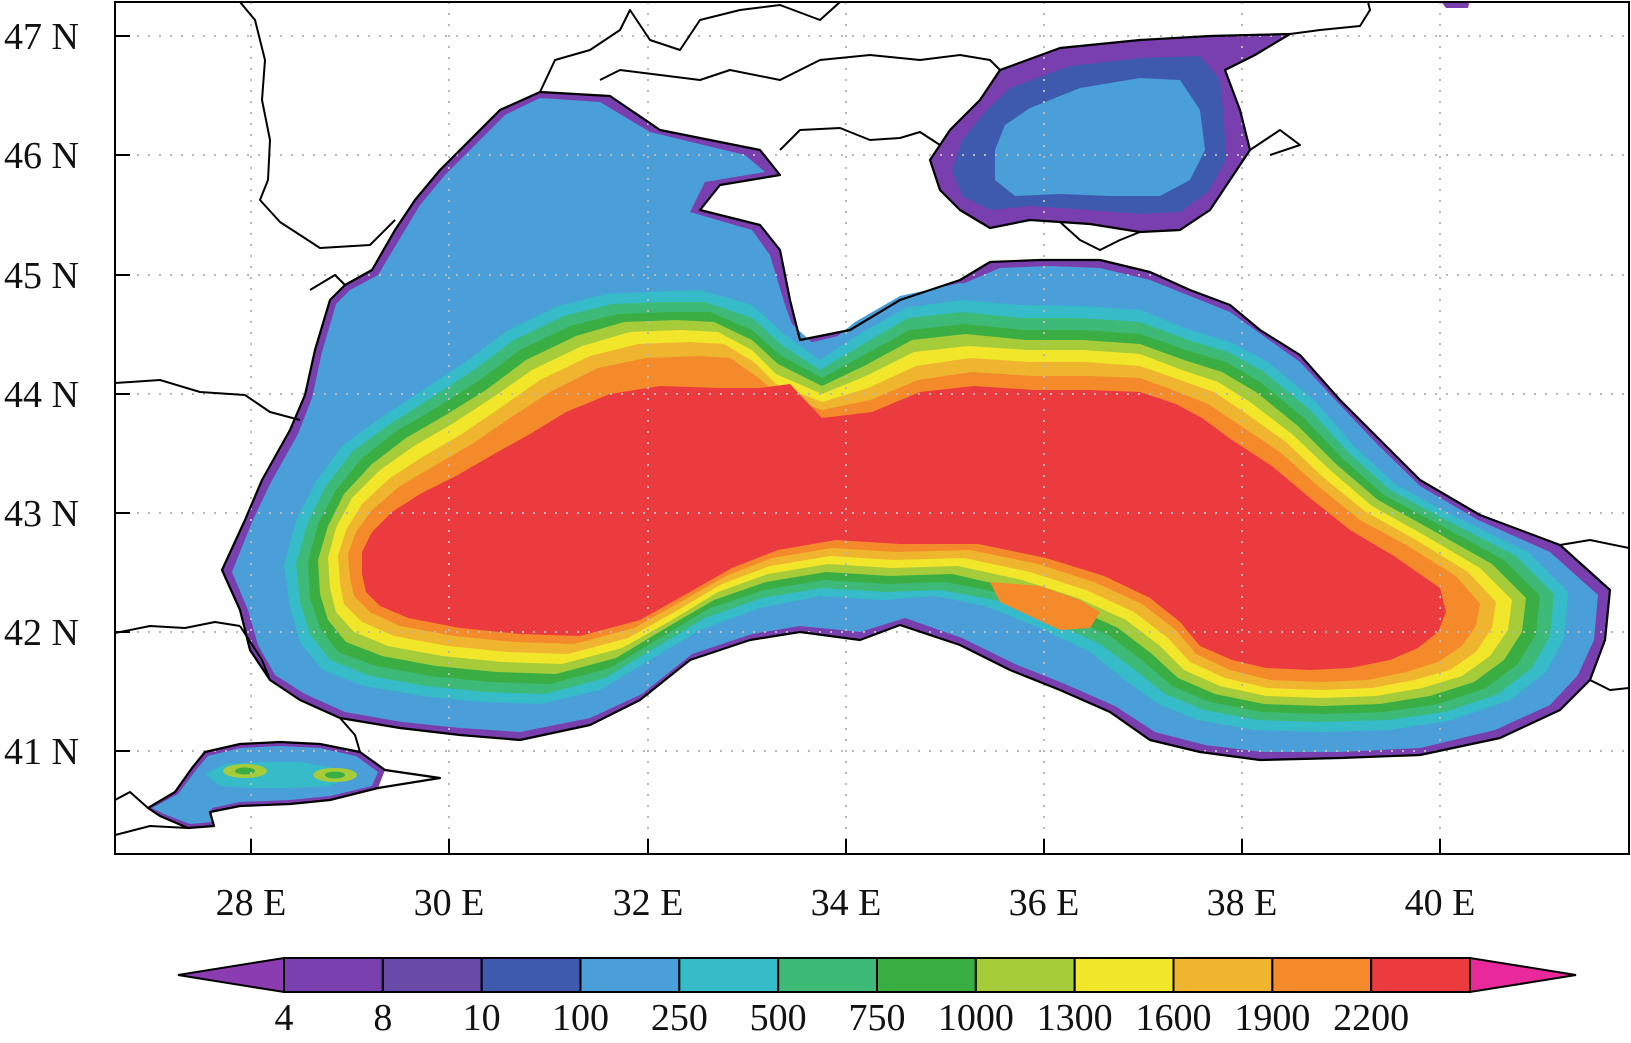 This screenshot has height=1043, width=1631. I want to click on border-russia-azov-east, so click(1275, 142).